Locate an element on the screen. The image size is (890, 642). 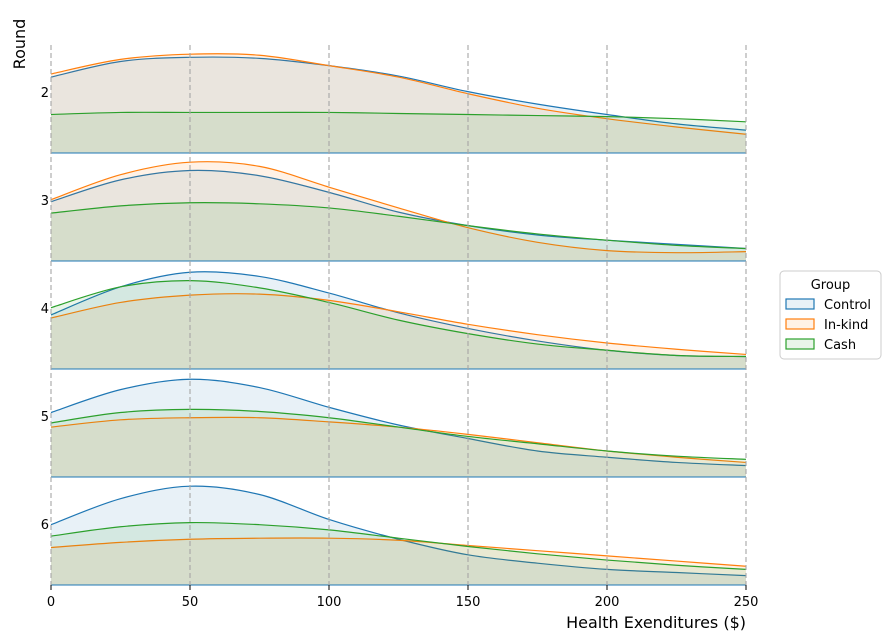
round-label: 3 is located at coordinates (45, 201).